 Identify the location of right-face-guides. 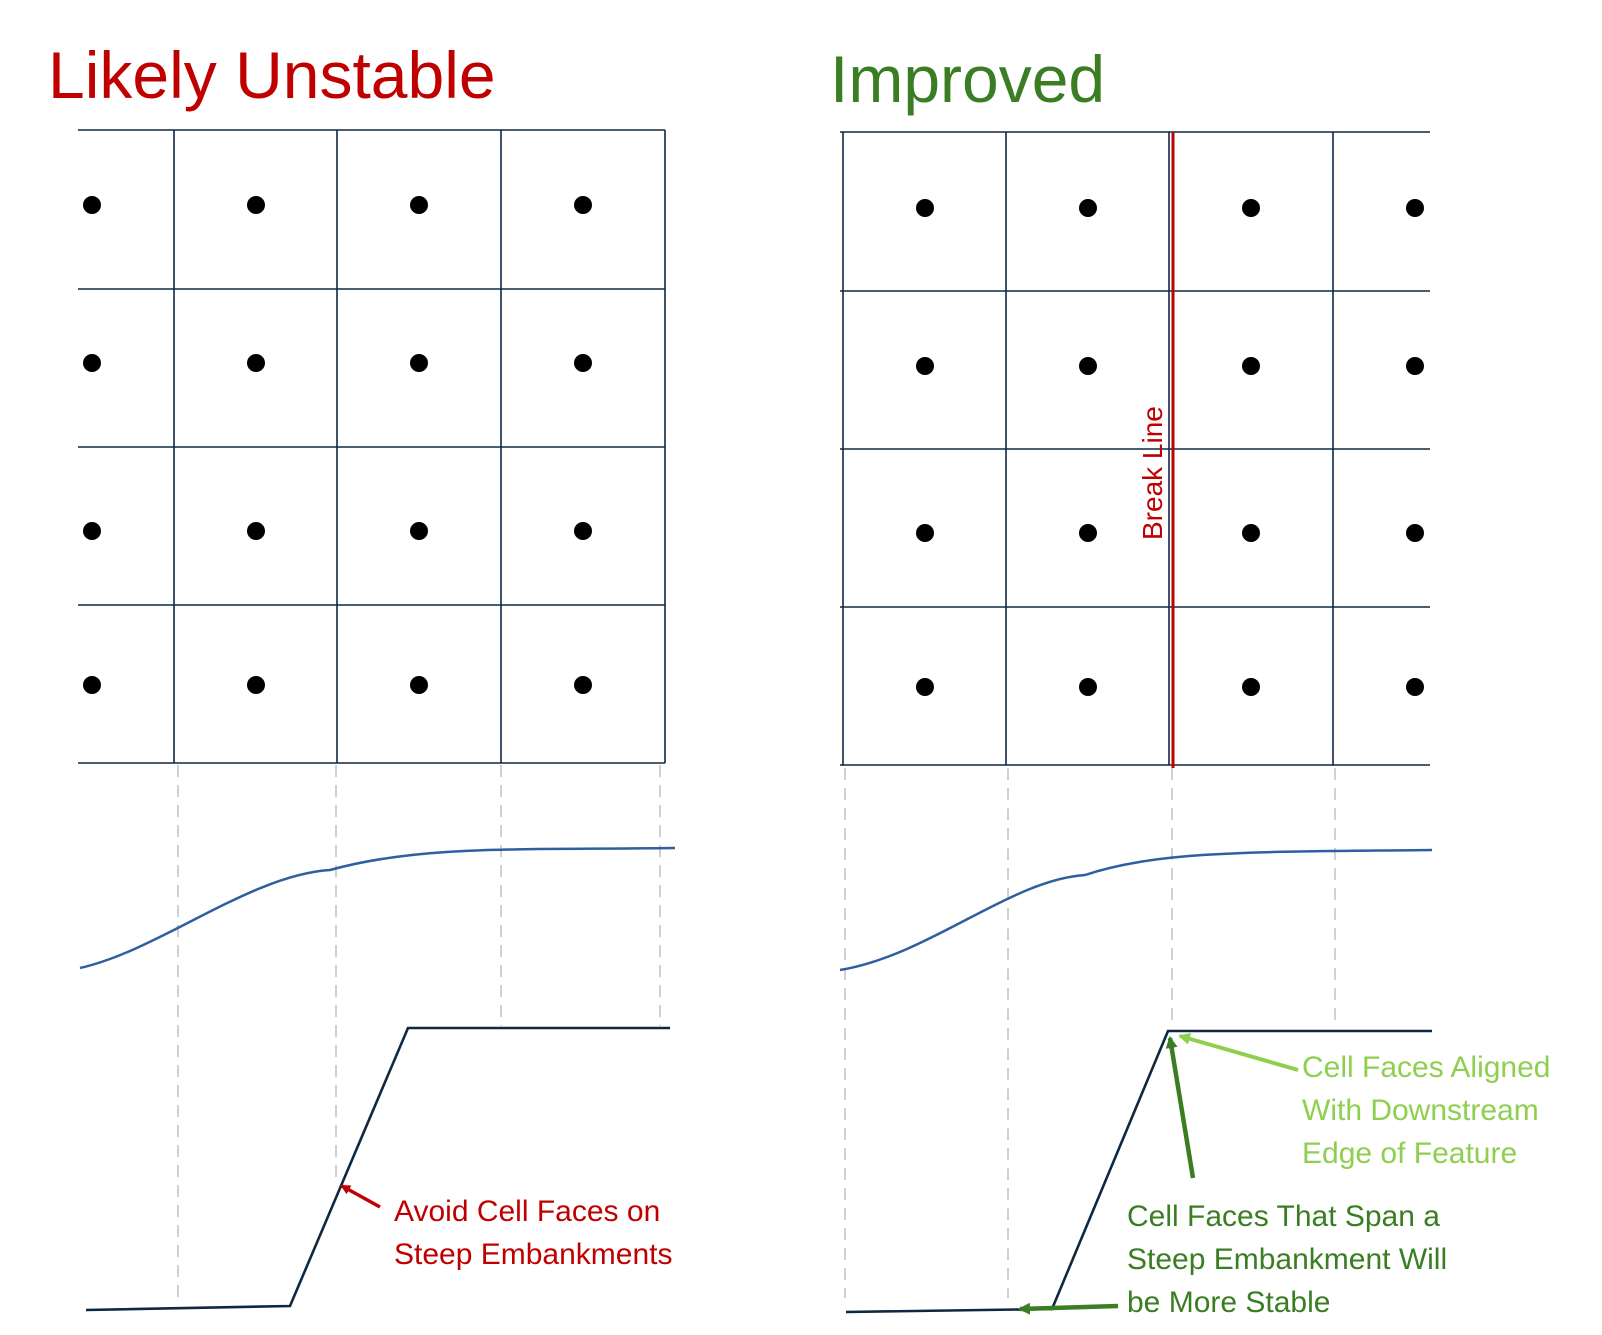
(1090, 1033).